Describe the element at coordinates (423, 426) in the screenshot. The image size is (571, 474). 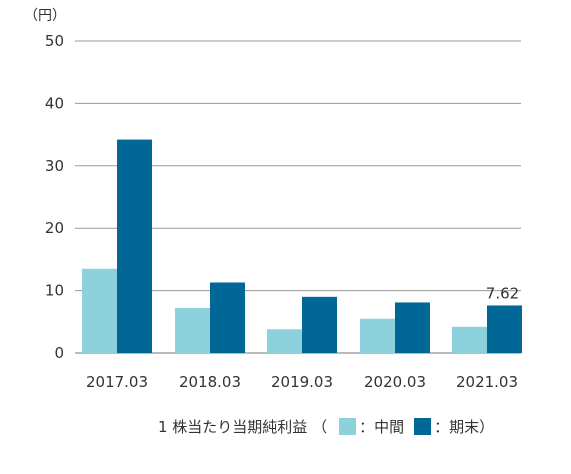
I see `legend-swatch-year-end` at that location.